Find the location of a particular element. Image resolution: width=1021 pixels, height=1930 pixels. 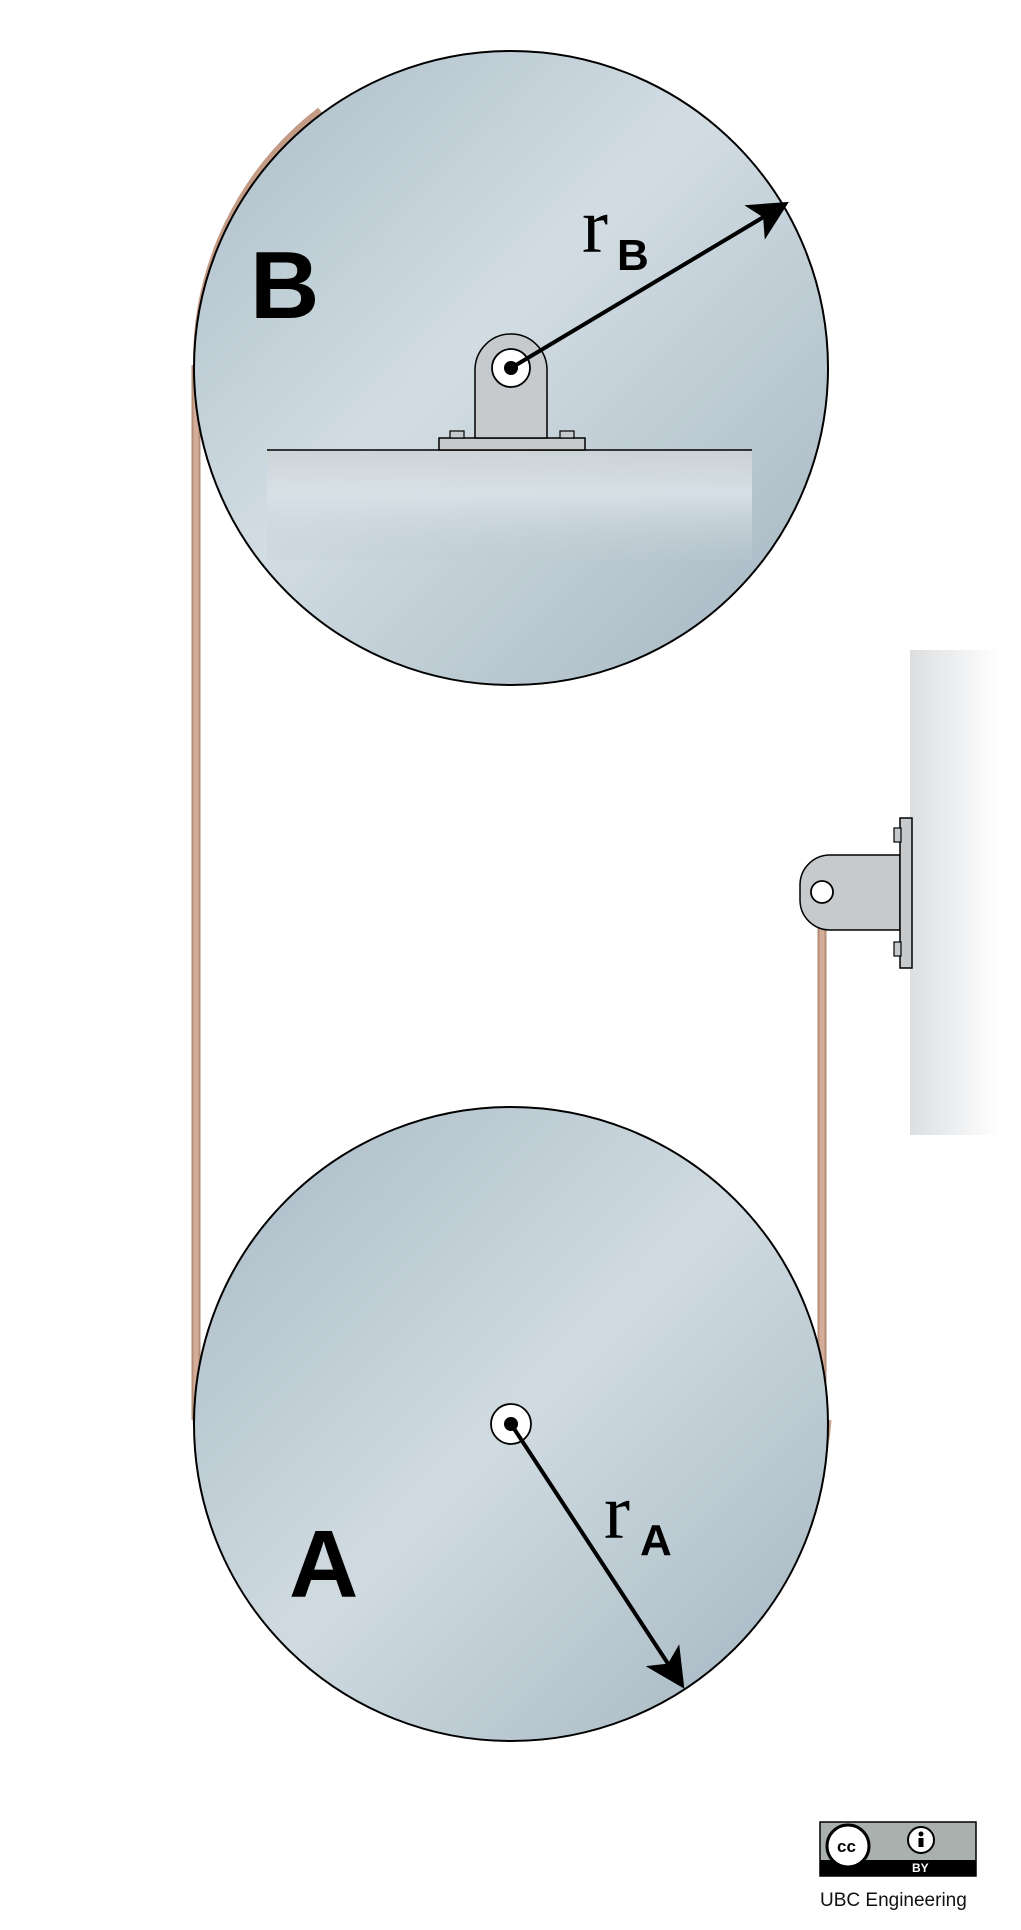

radius-b-label: r is located at coordinates (595, 225).